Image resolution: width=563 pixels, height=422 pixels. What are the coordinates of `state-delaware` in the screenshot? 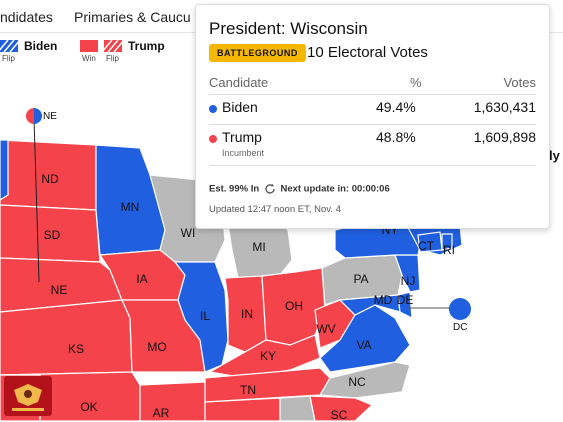 It's located at (405, 305).